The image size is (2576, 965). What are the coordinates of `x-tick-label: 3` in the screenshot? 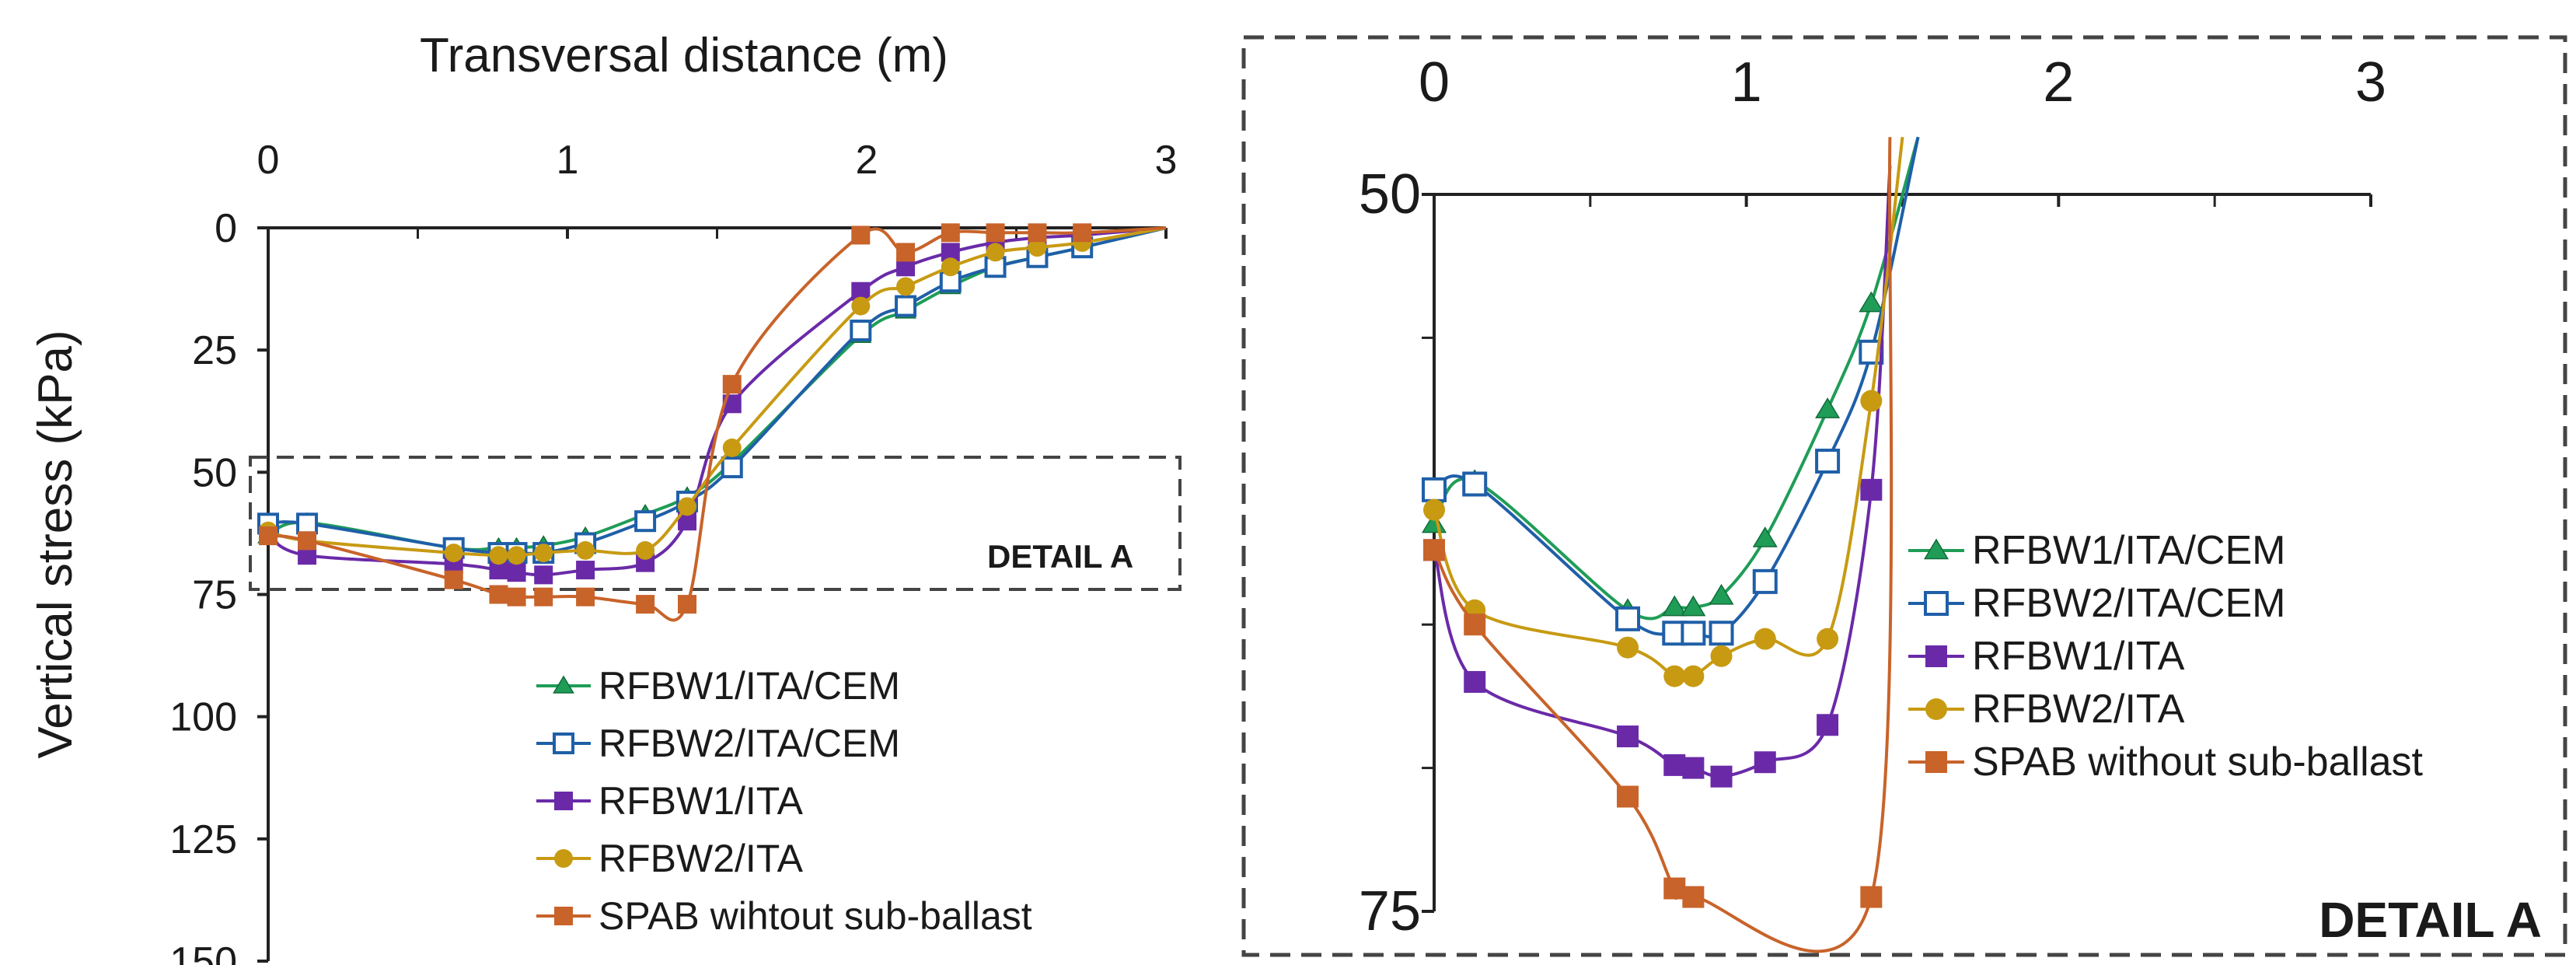 It's located at (2371, 82).